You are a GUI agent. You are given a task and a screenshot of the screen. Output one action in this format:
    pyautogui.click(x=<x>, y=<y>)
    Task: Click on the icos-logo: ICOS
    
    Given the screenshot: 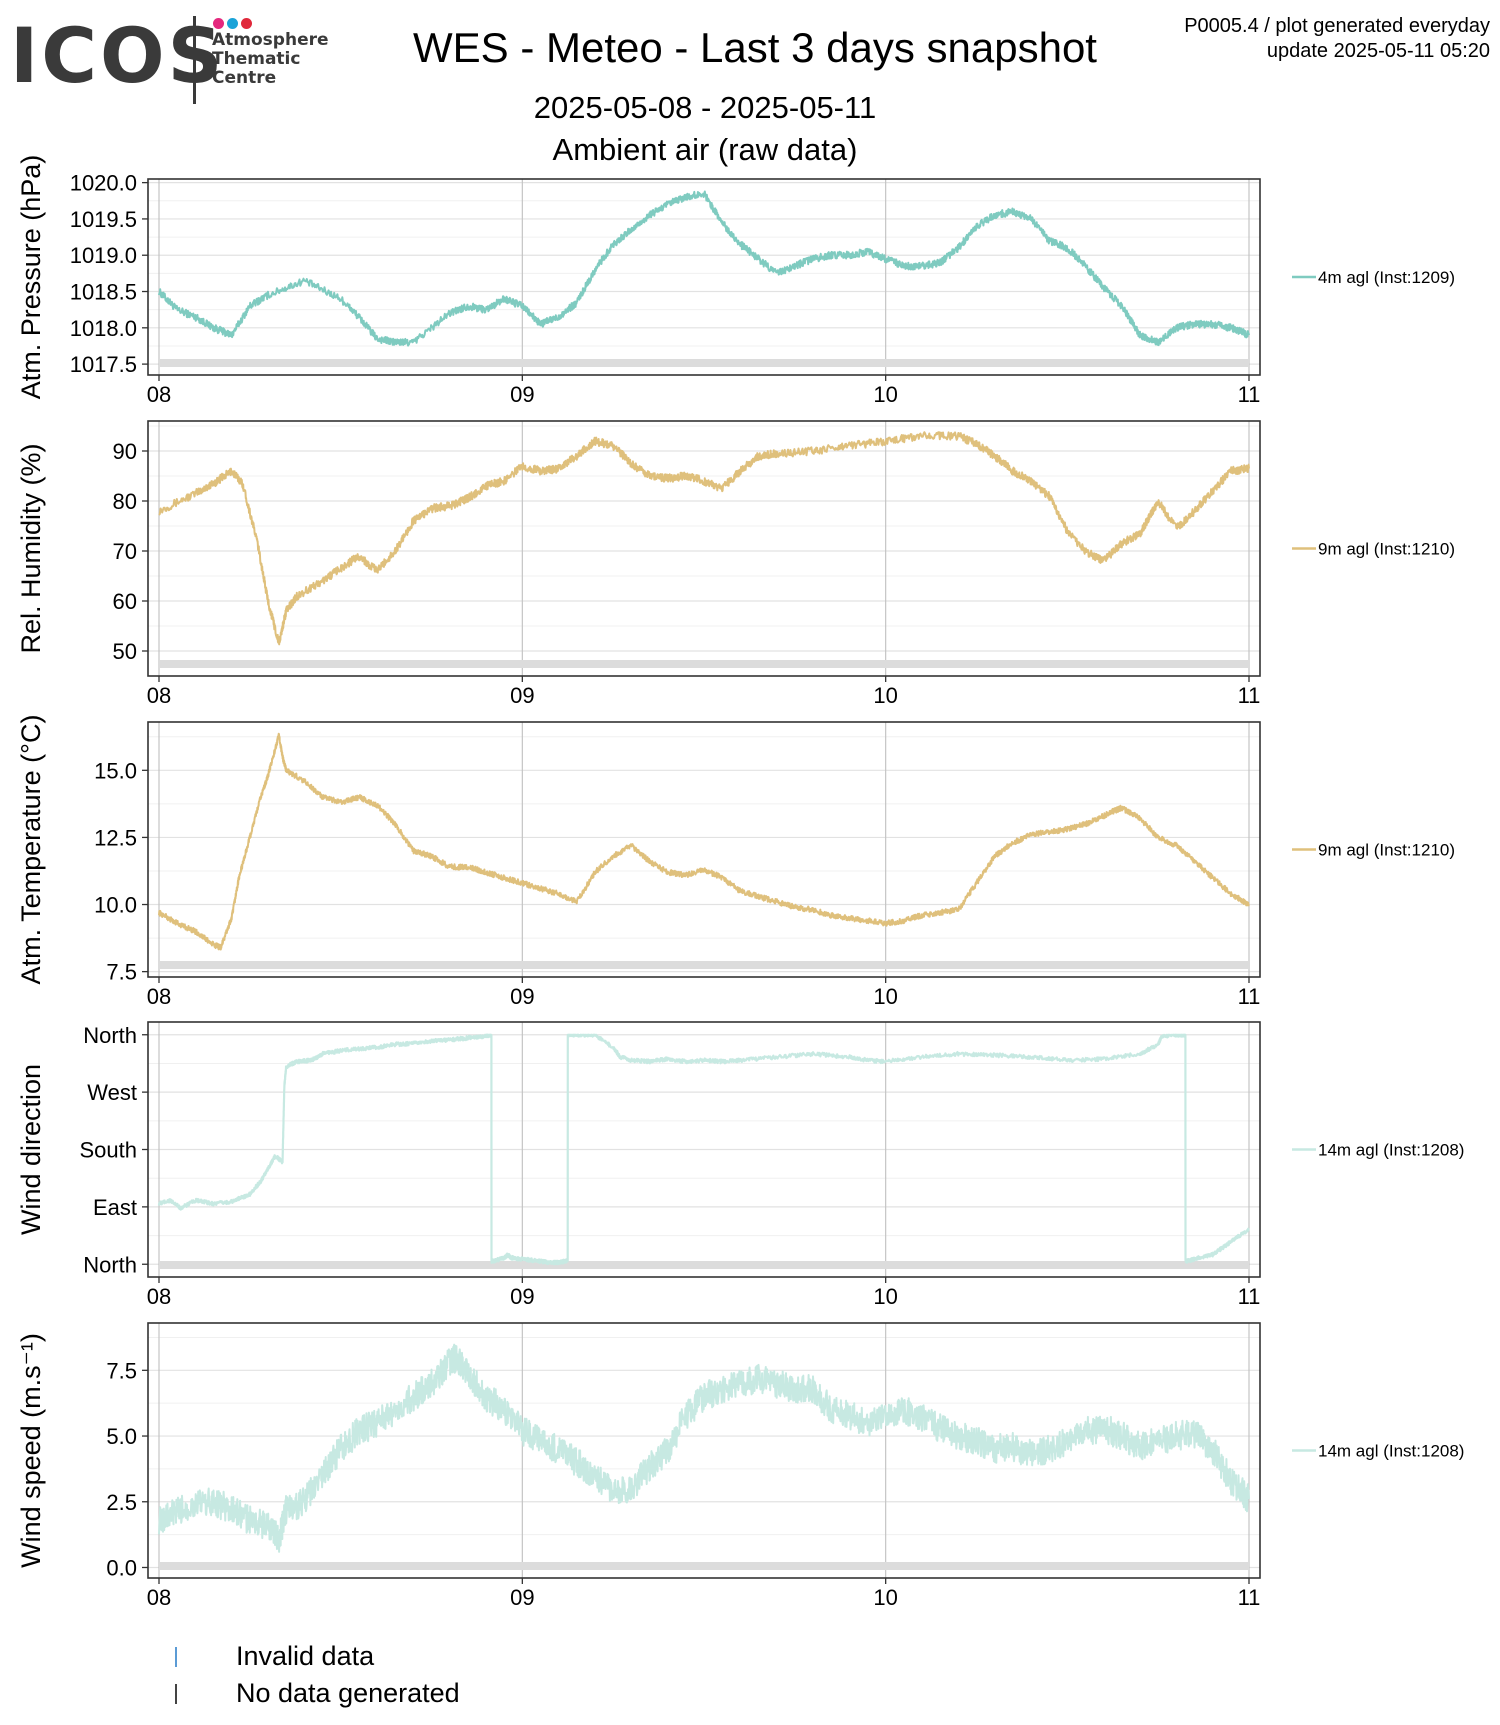 What is the action you would take?
    pyautogui.click(x=118, y=55)
    